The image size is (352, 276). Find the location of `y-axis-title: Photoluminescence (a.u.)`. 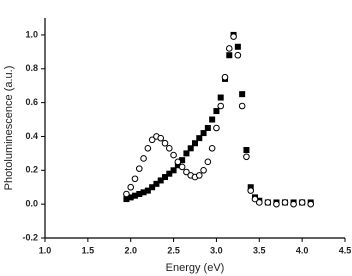

y-axis-title: Photoluminescence (a.u.) is located at coordinates (9, 128).